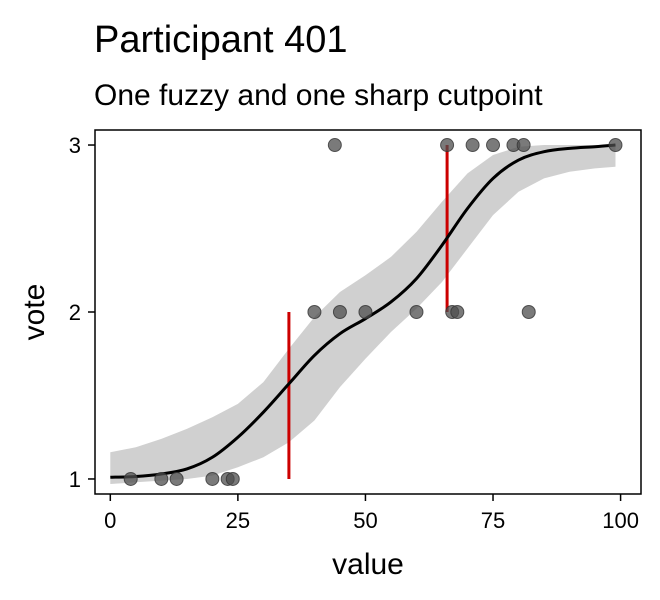 The image size is (660, 600). Describe the element at coordinates (238, 520) in the screenshot. I see `x-tick-label-25: 25` at that location.